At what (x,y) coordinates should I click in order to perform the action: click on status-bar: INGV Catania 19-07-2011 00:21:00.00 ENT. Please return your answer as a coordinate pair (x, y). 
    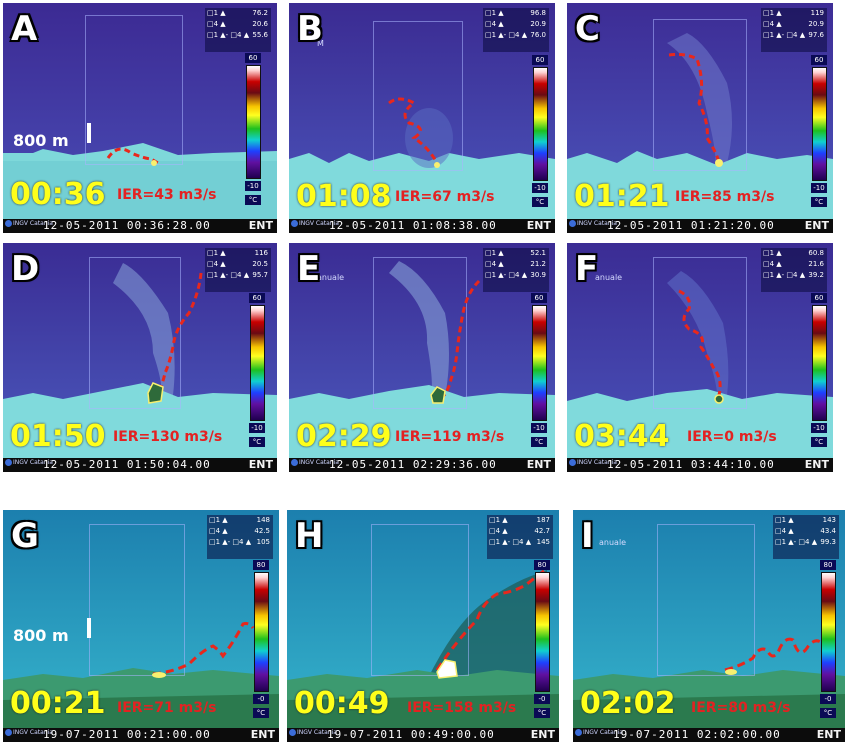
    Looking at the image, I should click on (141, 735).